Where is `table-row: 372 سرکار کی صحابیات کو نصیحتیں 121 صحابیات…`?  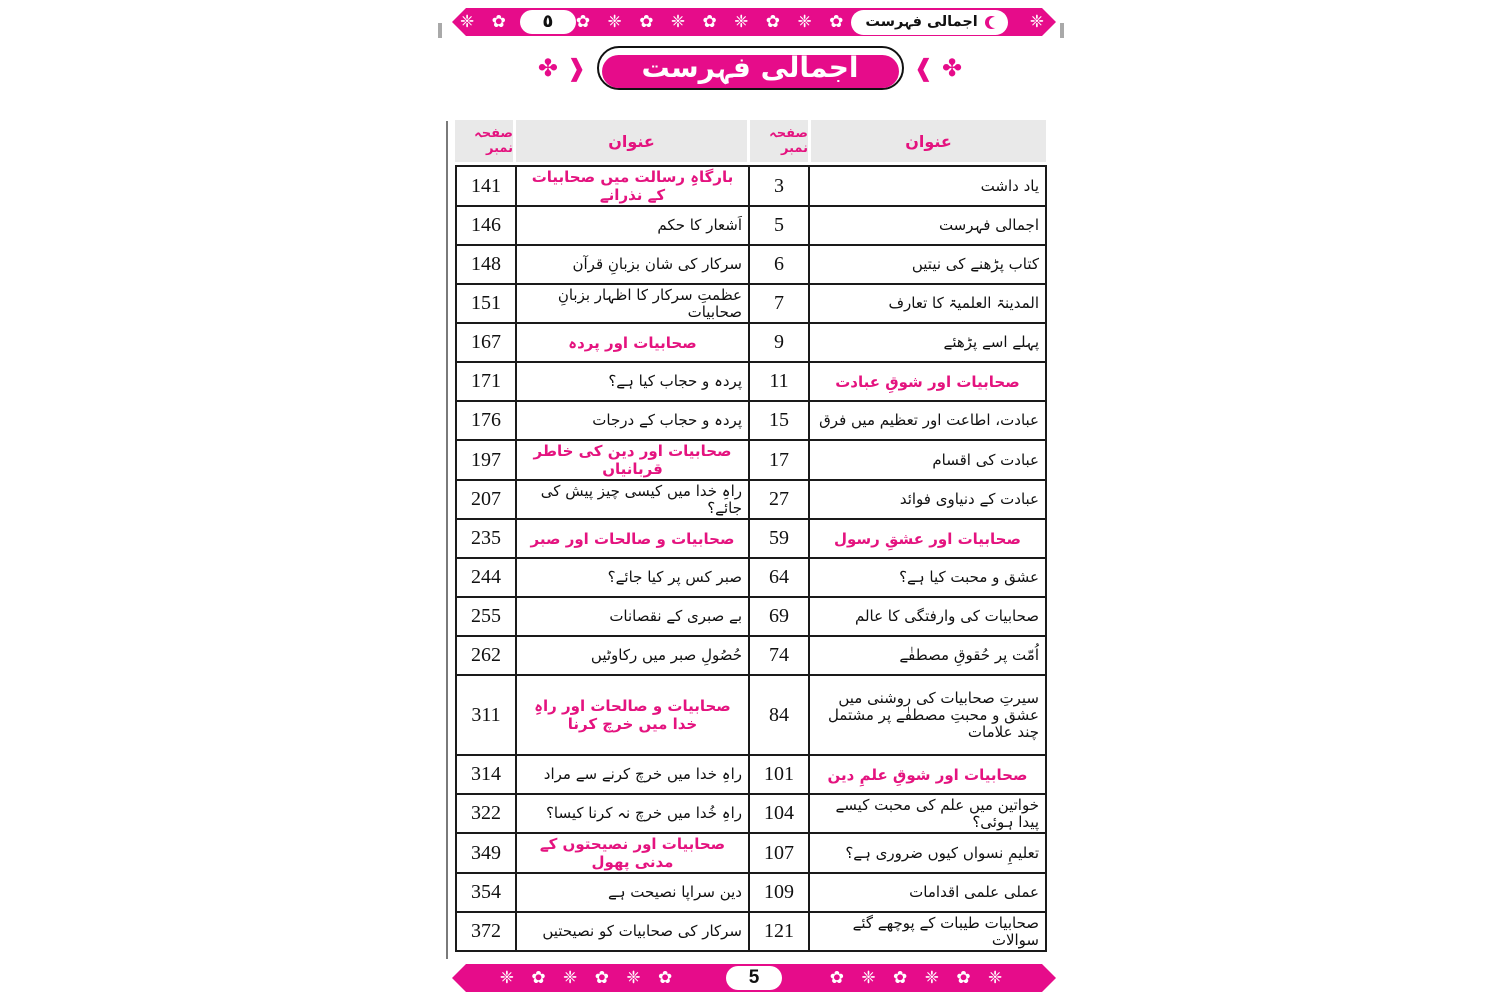 table-row: 372 سرکار کی صحابیات کو نصیحتیں 121 صحابیات… is located at coordinates (751, 931).